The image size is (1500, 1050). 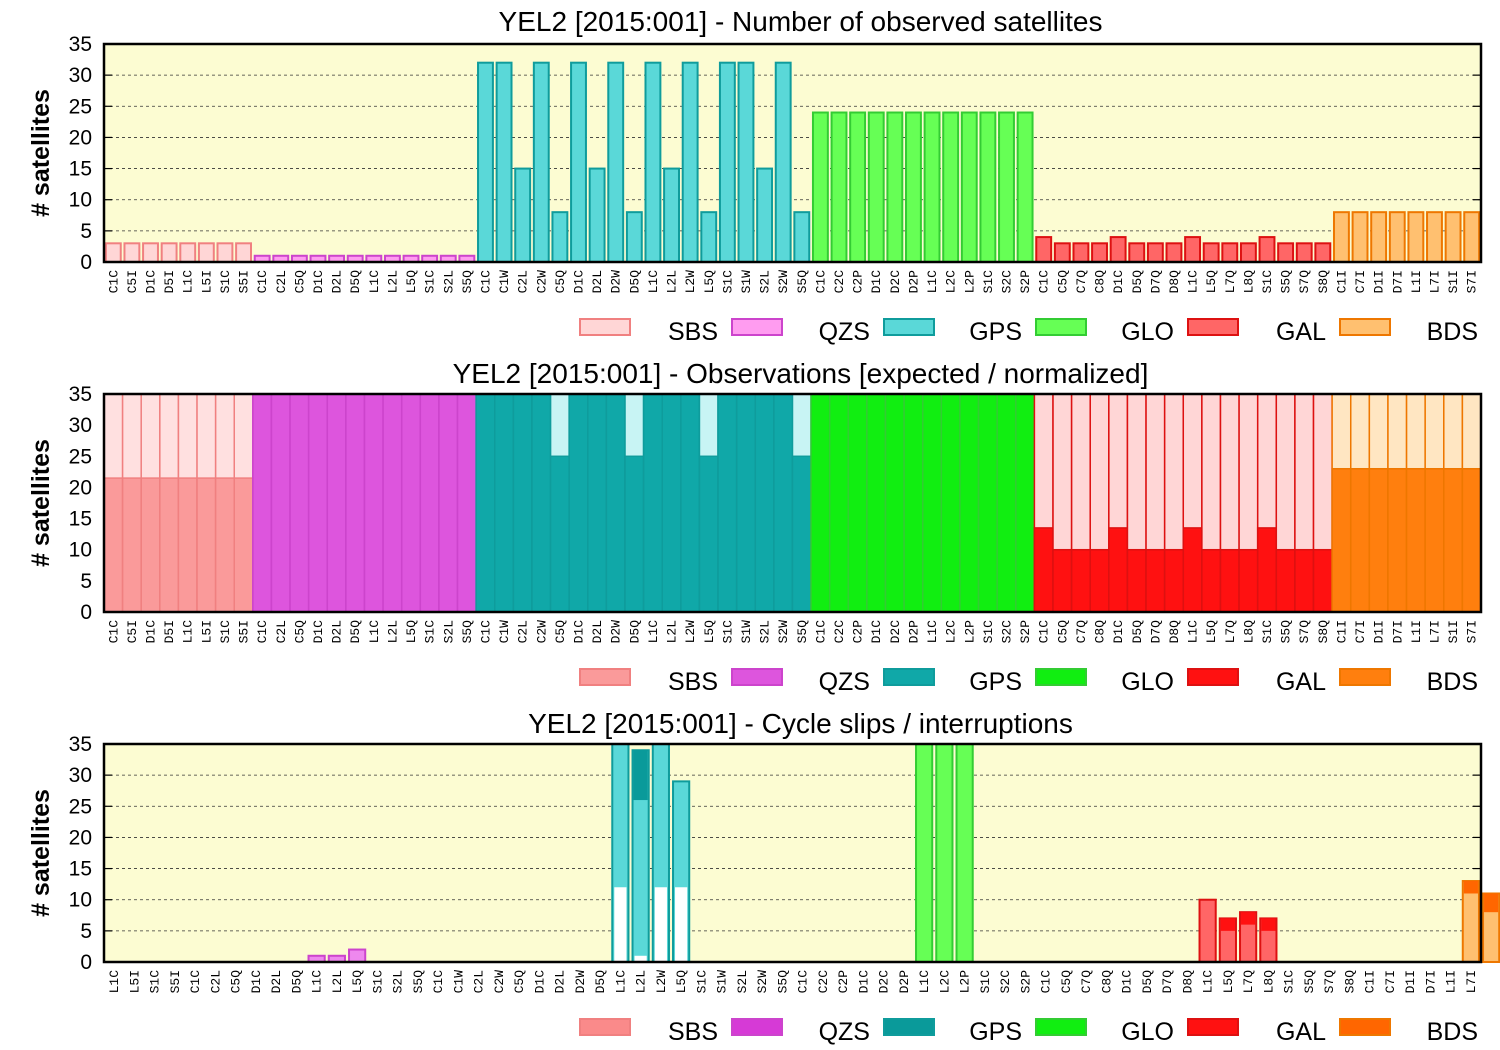 What do you see at coordinates (844, 1032) in the screenshot?
I see `legend-label: QZS` at bounding box center [844, 1032].